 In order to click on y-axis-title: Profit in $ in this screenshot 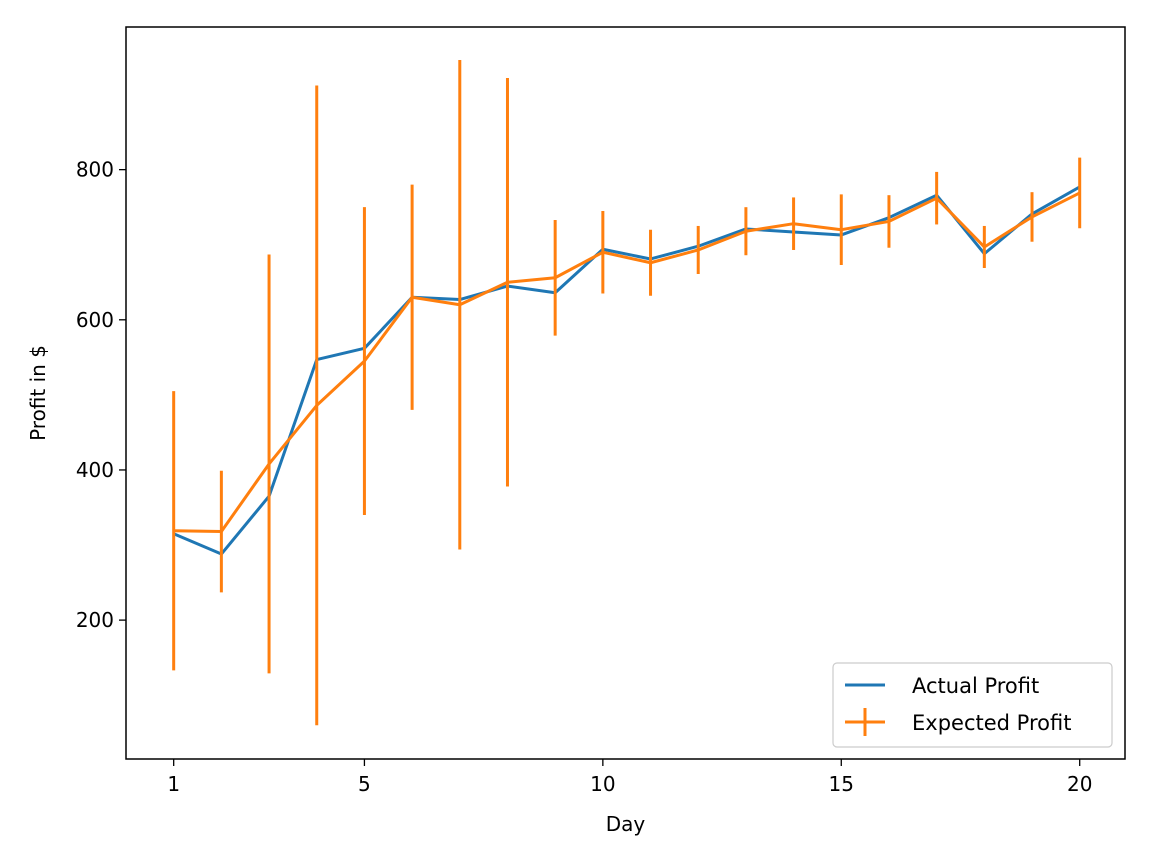, I will do `click(38, 393)`.